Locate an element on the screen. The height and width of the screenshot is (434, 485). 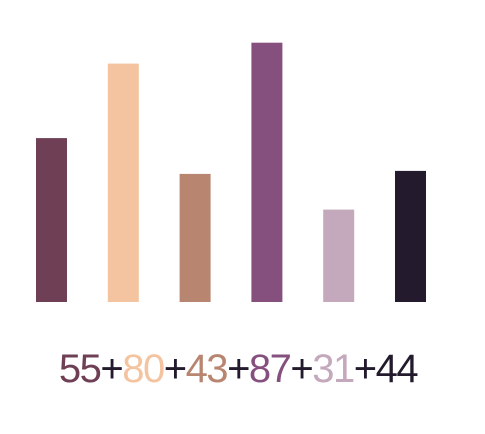
sum-equation: 55+80+43+87+31+44 is located at coordinates (239, 369).